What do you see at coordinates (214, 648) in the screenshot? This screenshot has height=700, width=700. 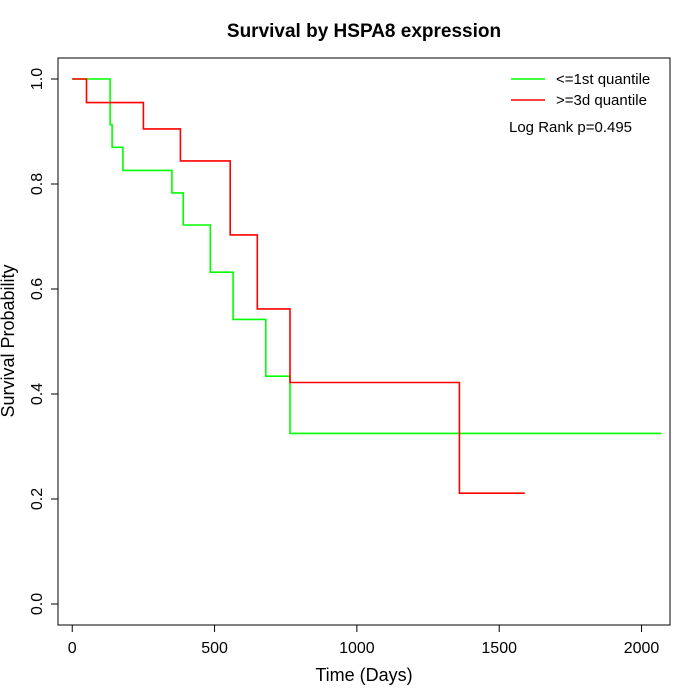 I see `x-tick-label: 500` at bounding box center [214, 648].